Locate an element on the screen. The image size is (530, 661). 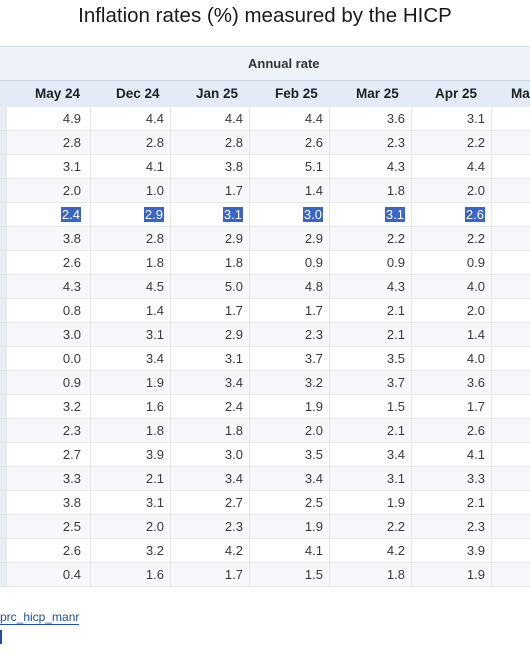
table-cell: 4.8 is located at coordinates (289, 286).